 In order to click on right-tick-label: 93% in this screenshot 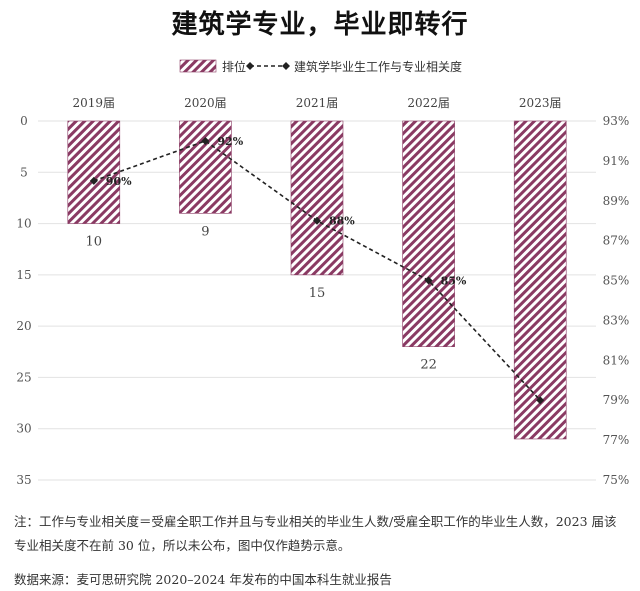, I will do `click(616, 121)`.